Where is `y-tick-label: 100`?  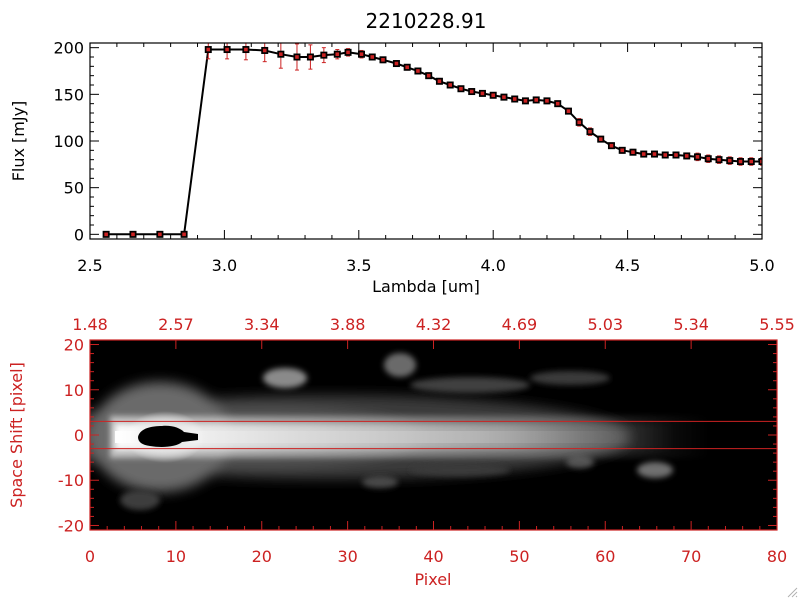 y-tick-label: 100 is located at coordinates (68, 141).